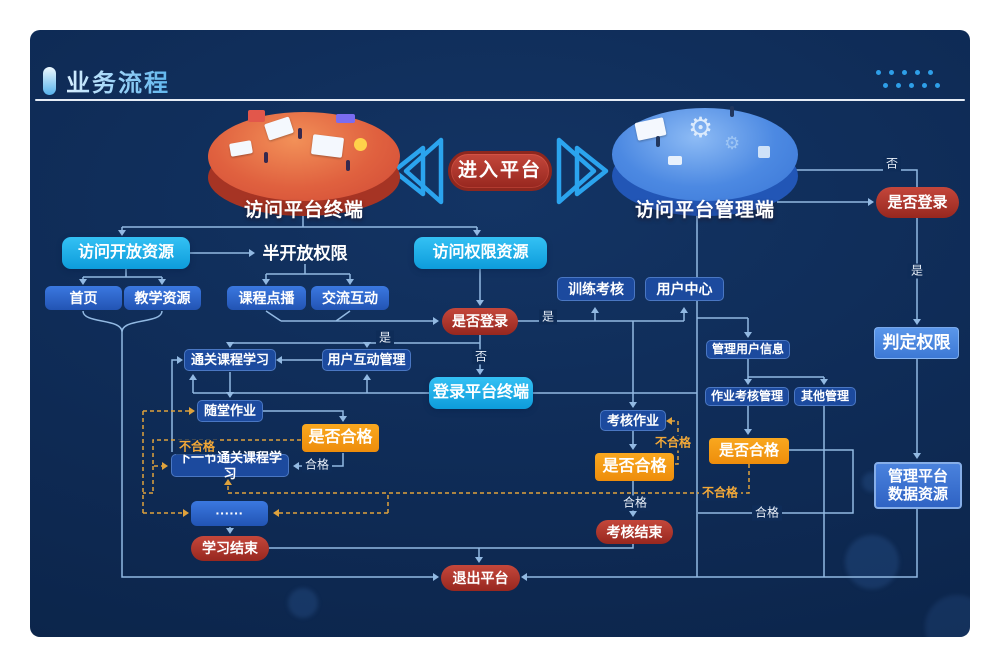  Describe the element at coordinates (360, 144) in the screenshot. I see `coin-icon` at that location.